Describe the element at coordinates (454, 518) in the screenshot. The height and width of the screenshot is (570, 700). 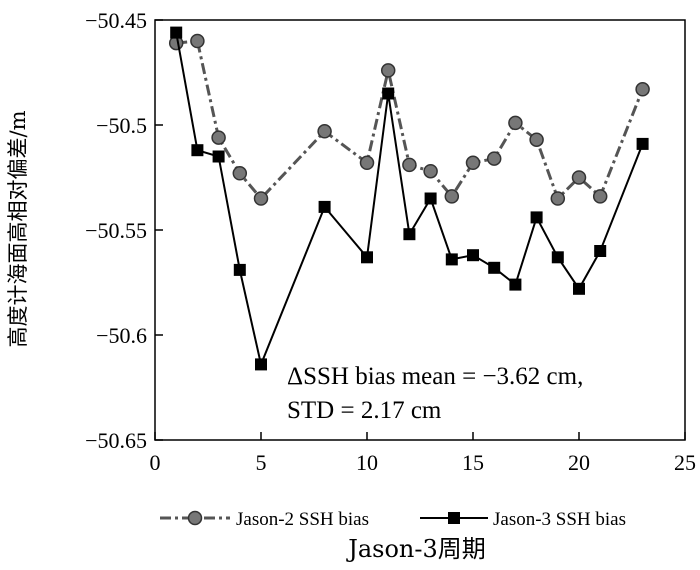
I see `legend-marker-jason3` at that location.